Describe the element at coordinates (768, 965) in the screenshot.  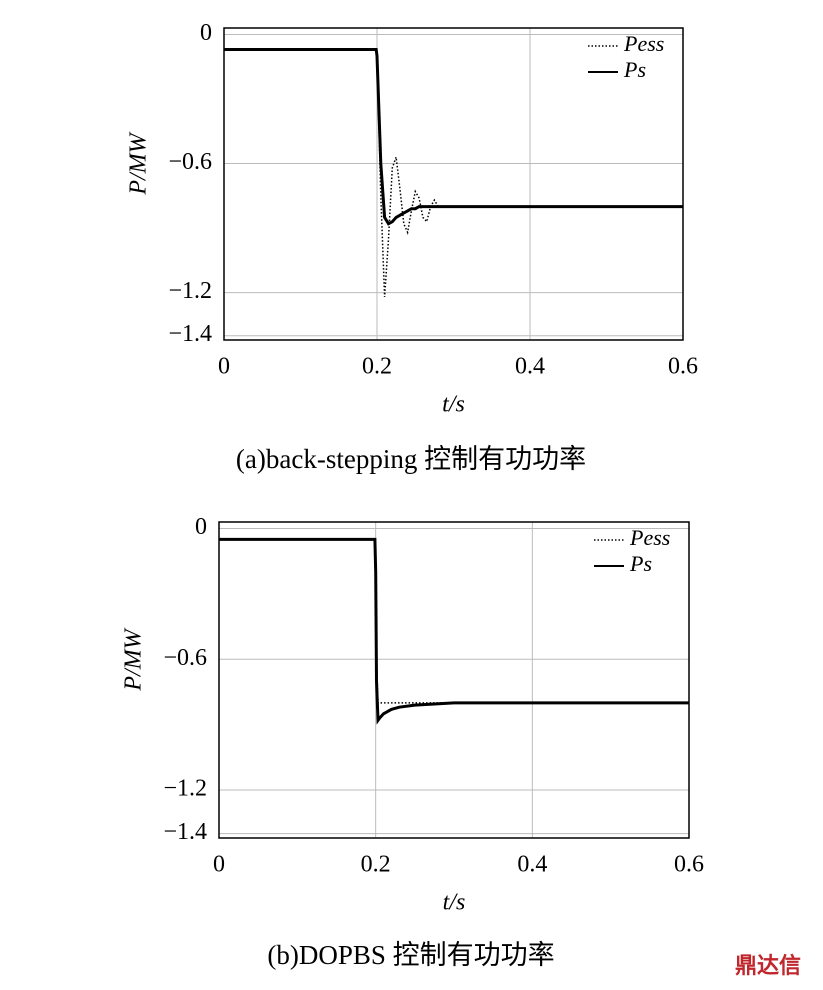
I see `watermark: 鼎达信` at that location.